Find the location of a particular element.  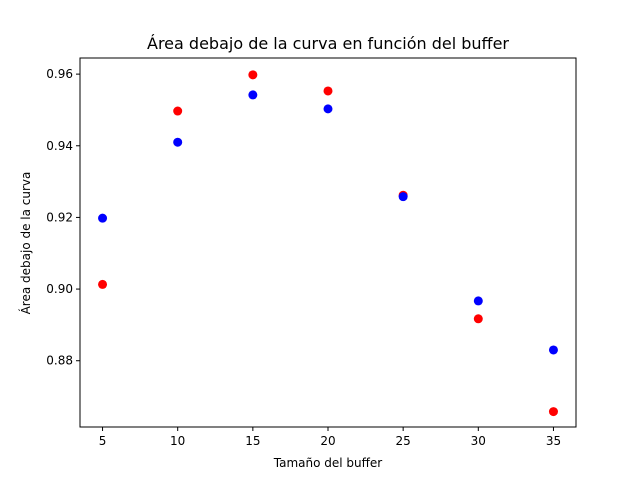

x-tick-label: 30 is located at coordinates (478, 441).